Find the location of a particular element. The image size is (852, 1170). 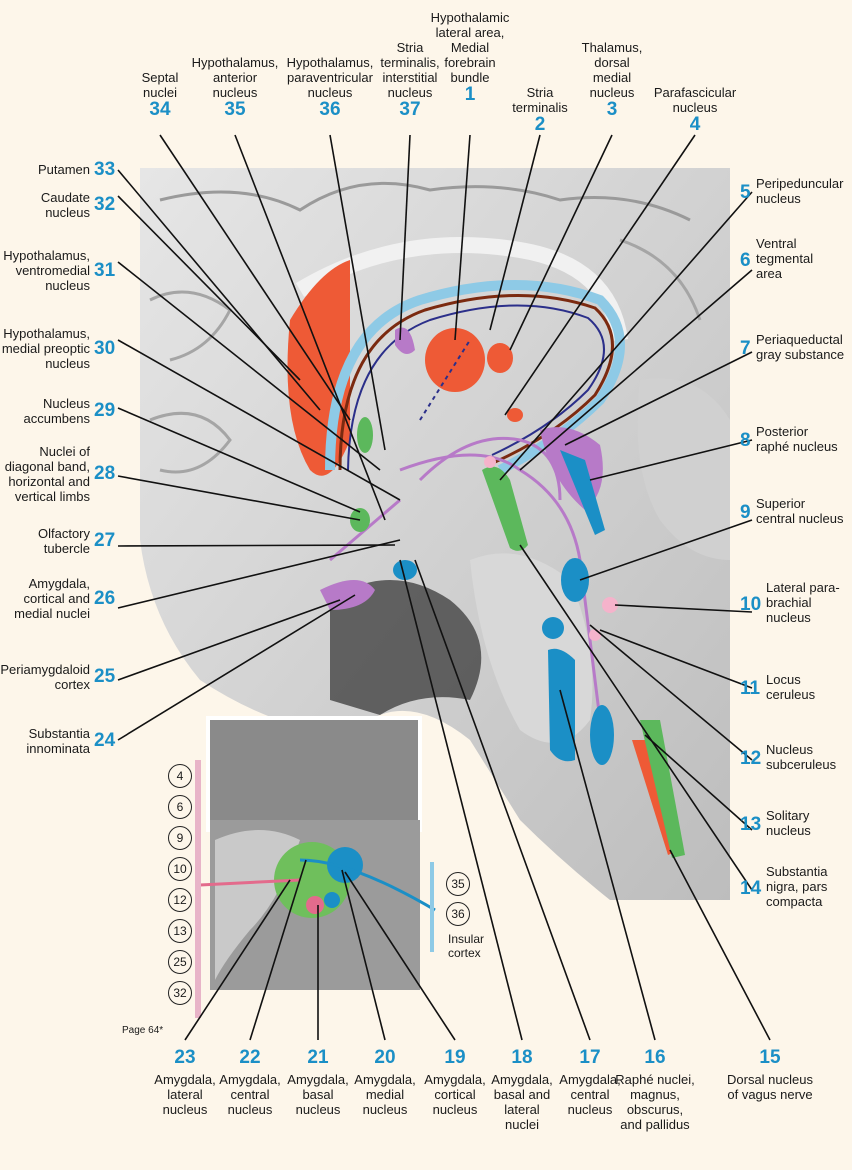

label-line: nigra, pars is located at coordinates (797, 886).